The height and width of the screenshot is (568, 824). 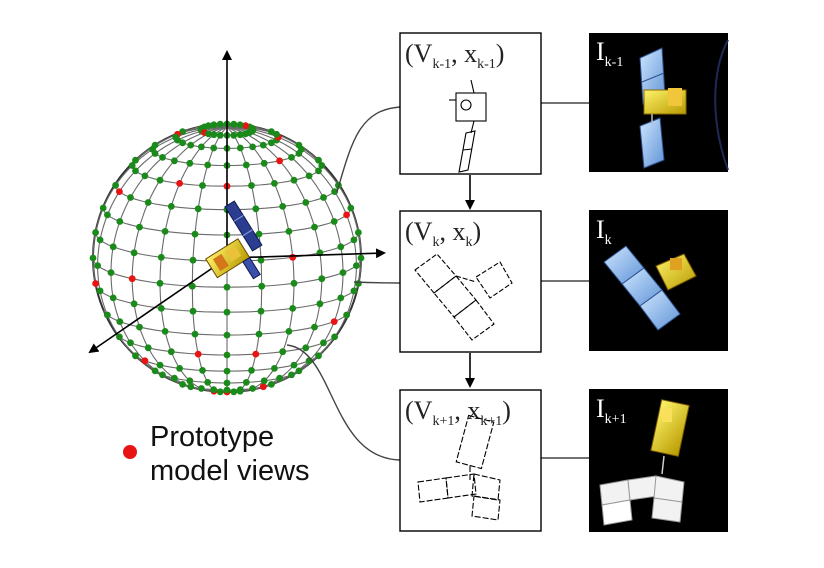 What do you see at coordinates (443, 421) in the screenshot?
I see `view-label-v-sub: k+1` at bounding box center [443, 421].